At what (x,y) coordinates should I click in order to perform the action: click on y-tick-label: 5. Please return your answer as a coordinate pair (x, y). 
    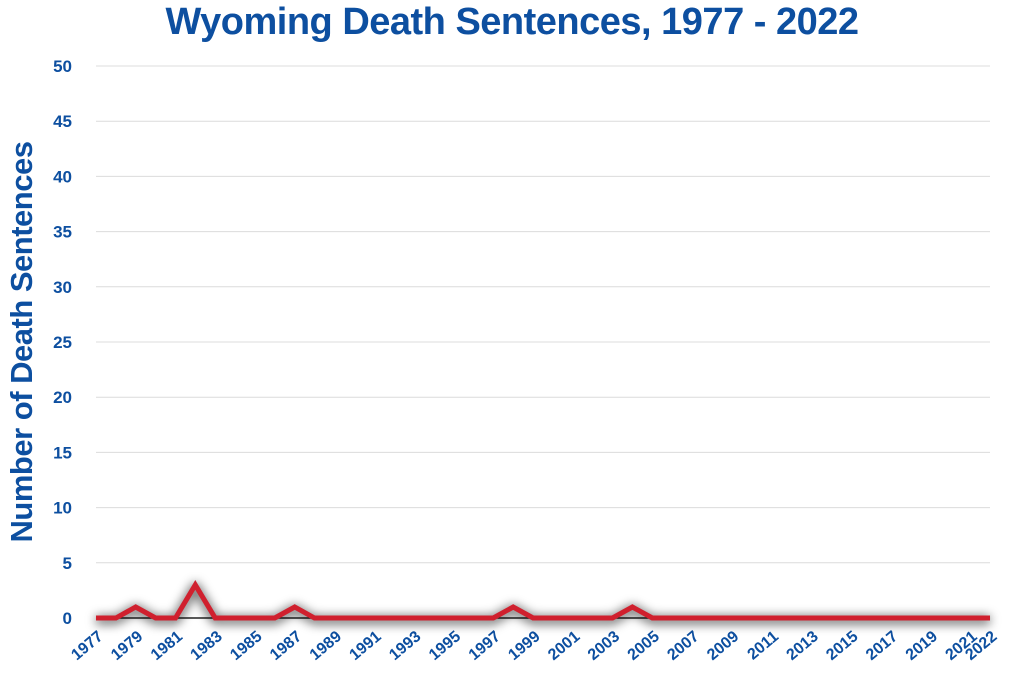
    Looking at the image, I should click on (67, 563).